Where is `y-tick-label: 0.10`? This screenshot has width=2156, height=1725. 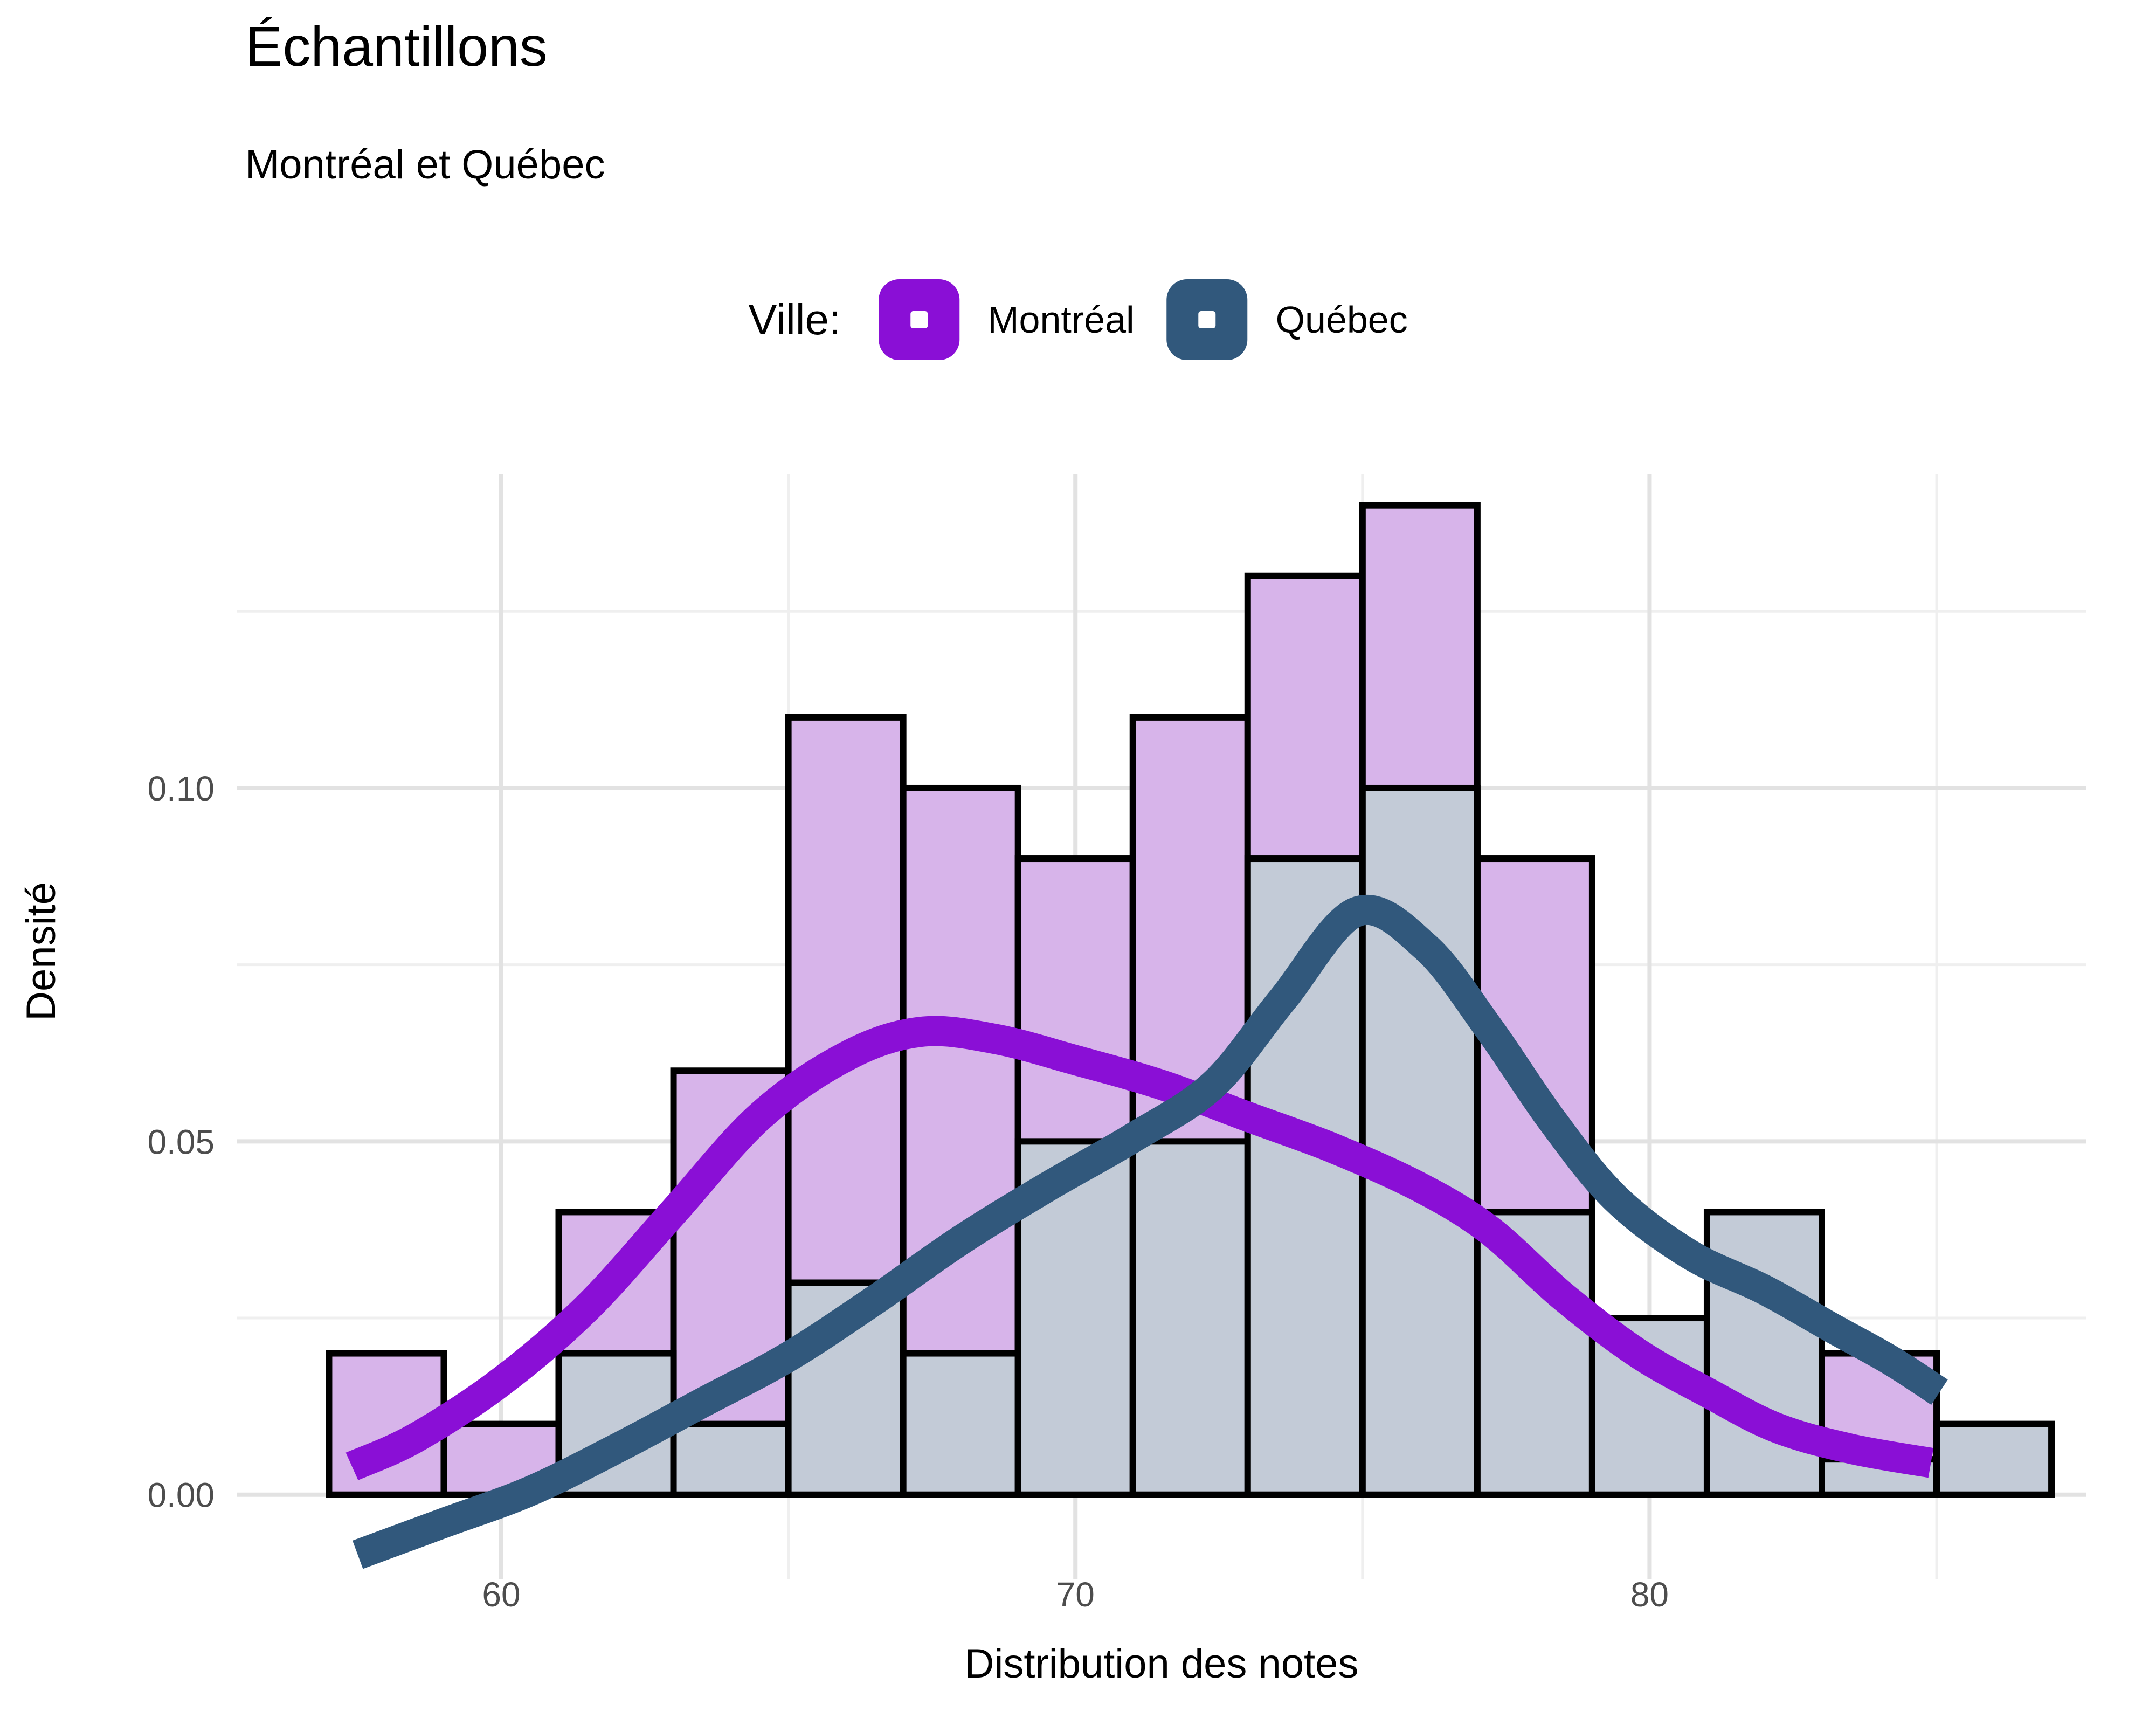
y-tick-label: 0.10 is located at coordinates (181, 788).